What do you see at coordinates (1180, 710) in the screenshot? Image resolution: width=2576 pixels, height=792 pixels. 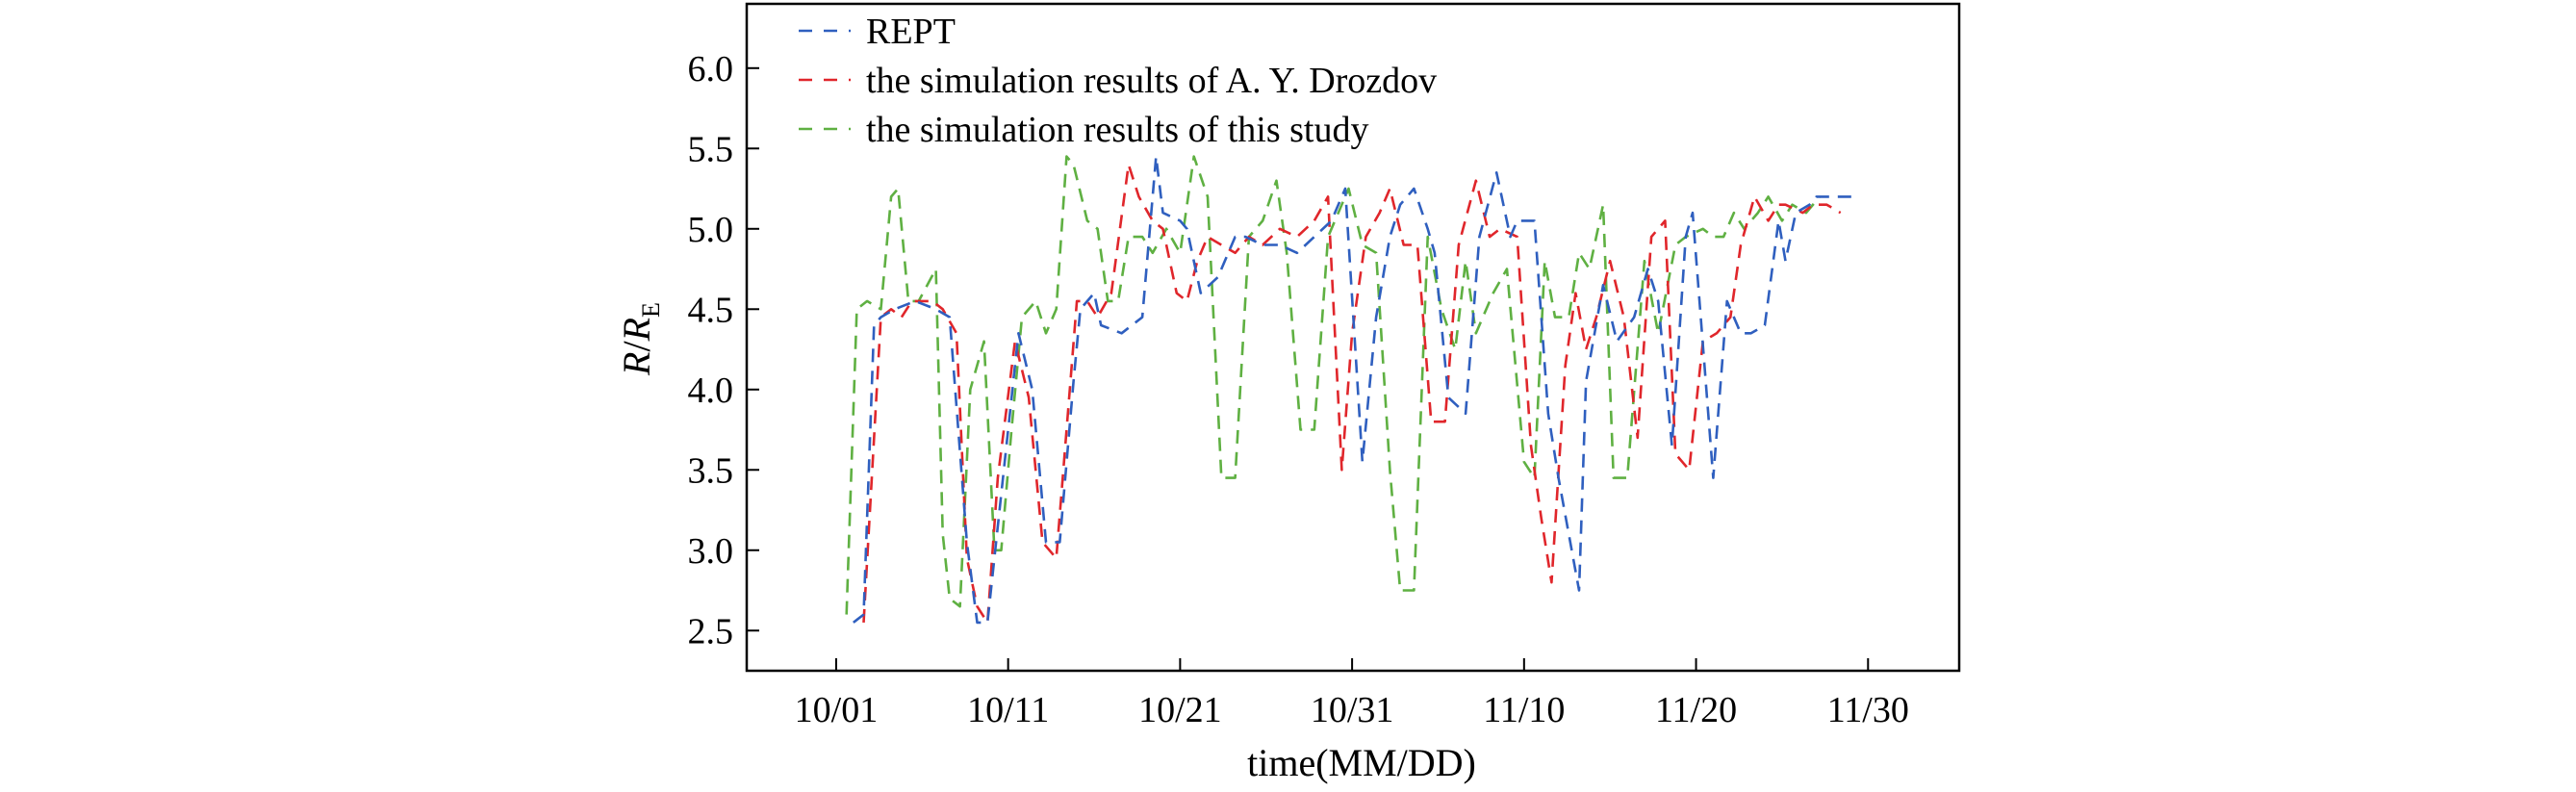 I see `x-tick-label-10/21: 10/21` at bounding box center [1180, 710].